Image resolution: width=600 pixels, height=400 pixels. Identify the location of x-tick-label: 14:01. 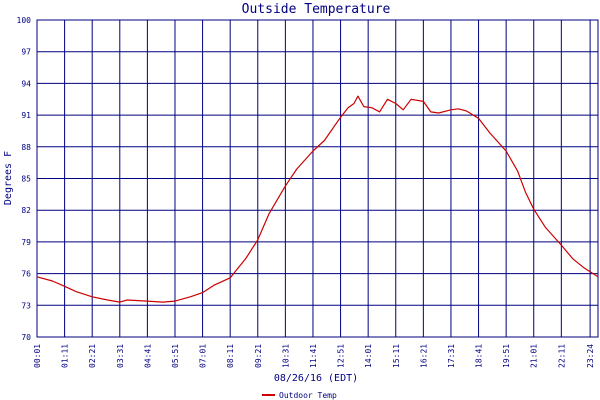
(368, 356).